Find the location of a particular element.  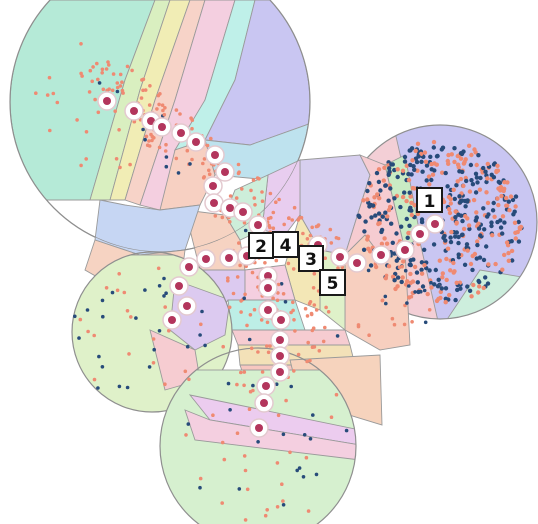

marker-2: 2 is located at coordinates (261, 245).